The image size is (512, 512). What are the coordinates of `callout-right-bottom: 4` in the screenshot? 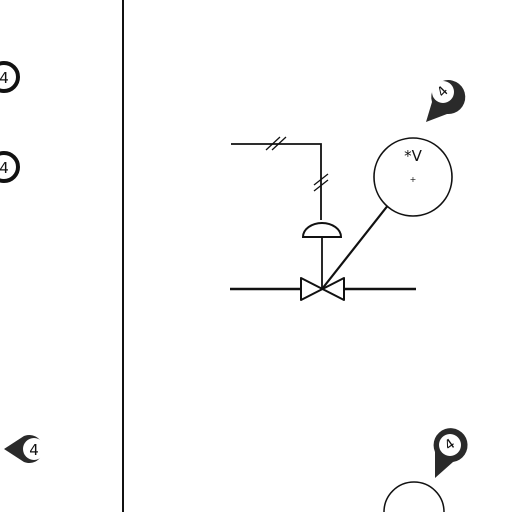 It's located at (450, 453).